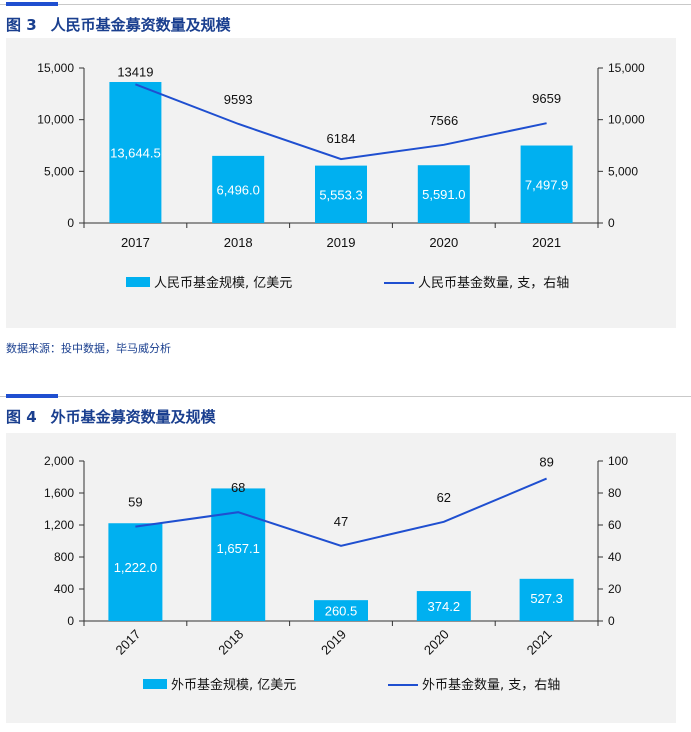  Describe the element at coordinates (59, 525) in the screenshot. I see `left-tick-label: 1,200` at that location.